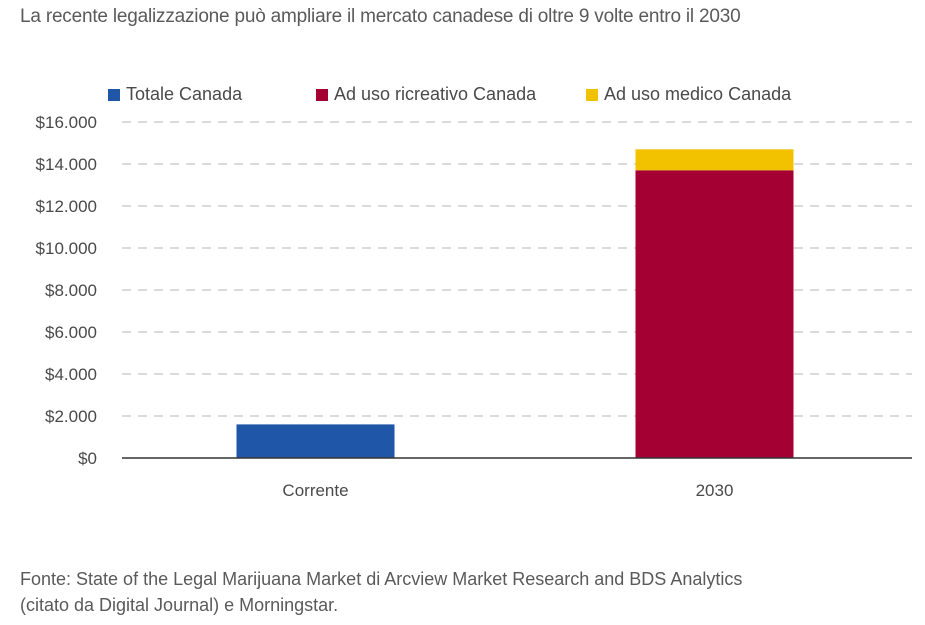 This screenshot has width=925, height=625. I want to click on y-tick-label: $4.000, so click(71, 374).